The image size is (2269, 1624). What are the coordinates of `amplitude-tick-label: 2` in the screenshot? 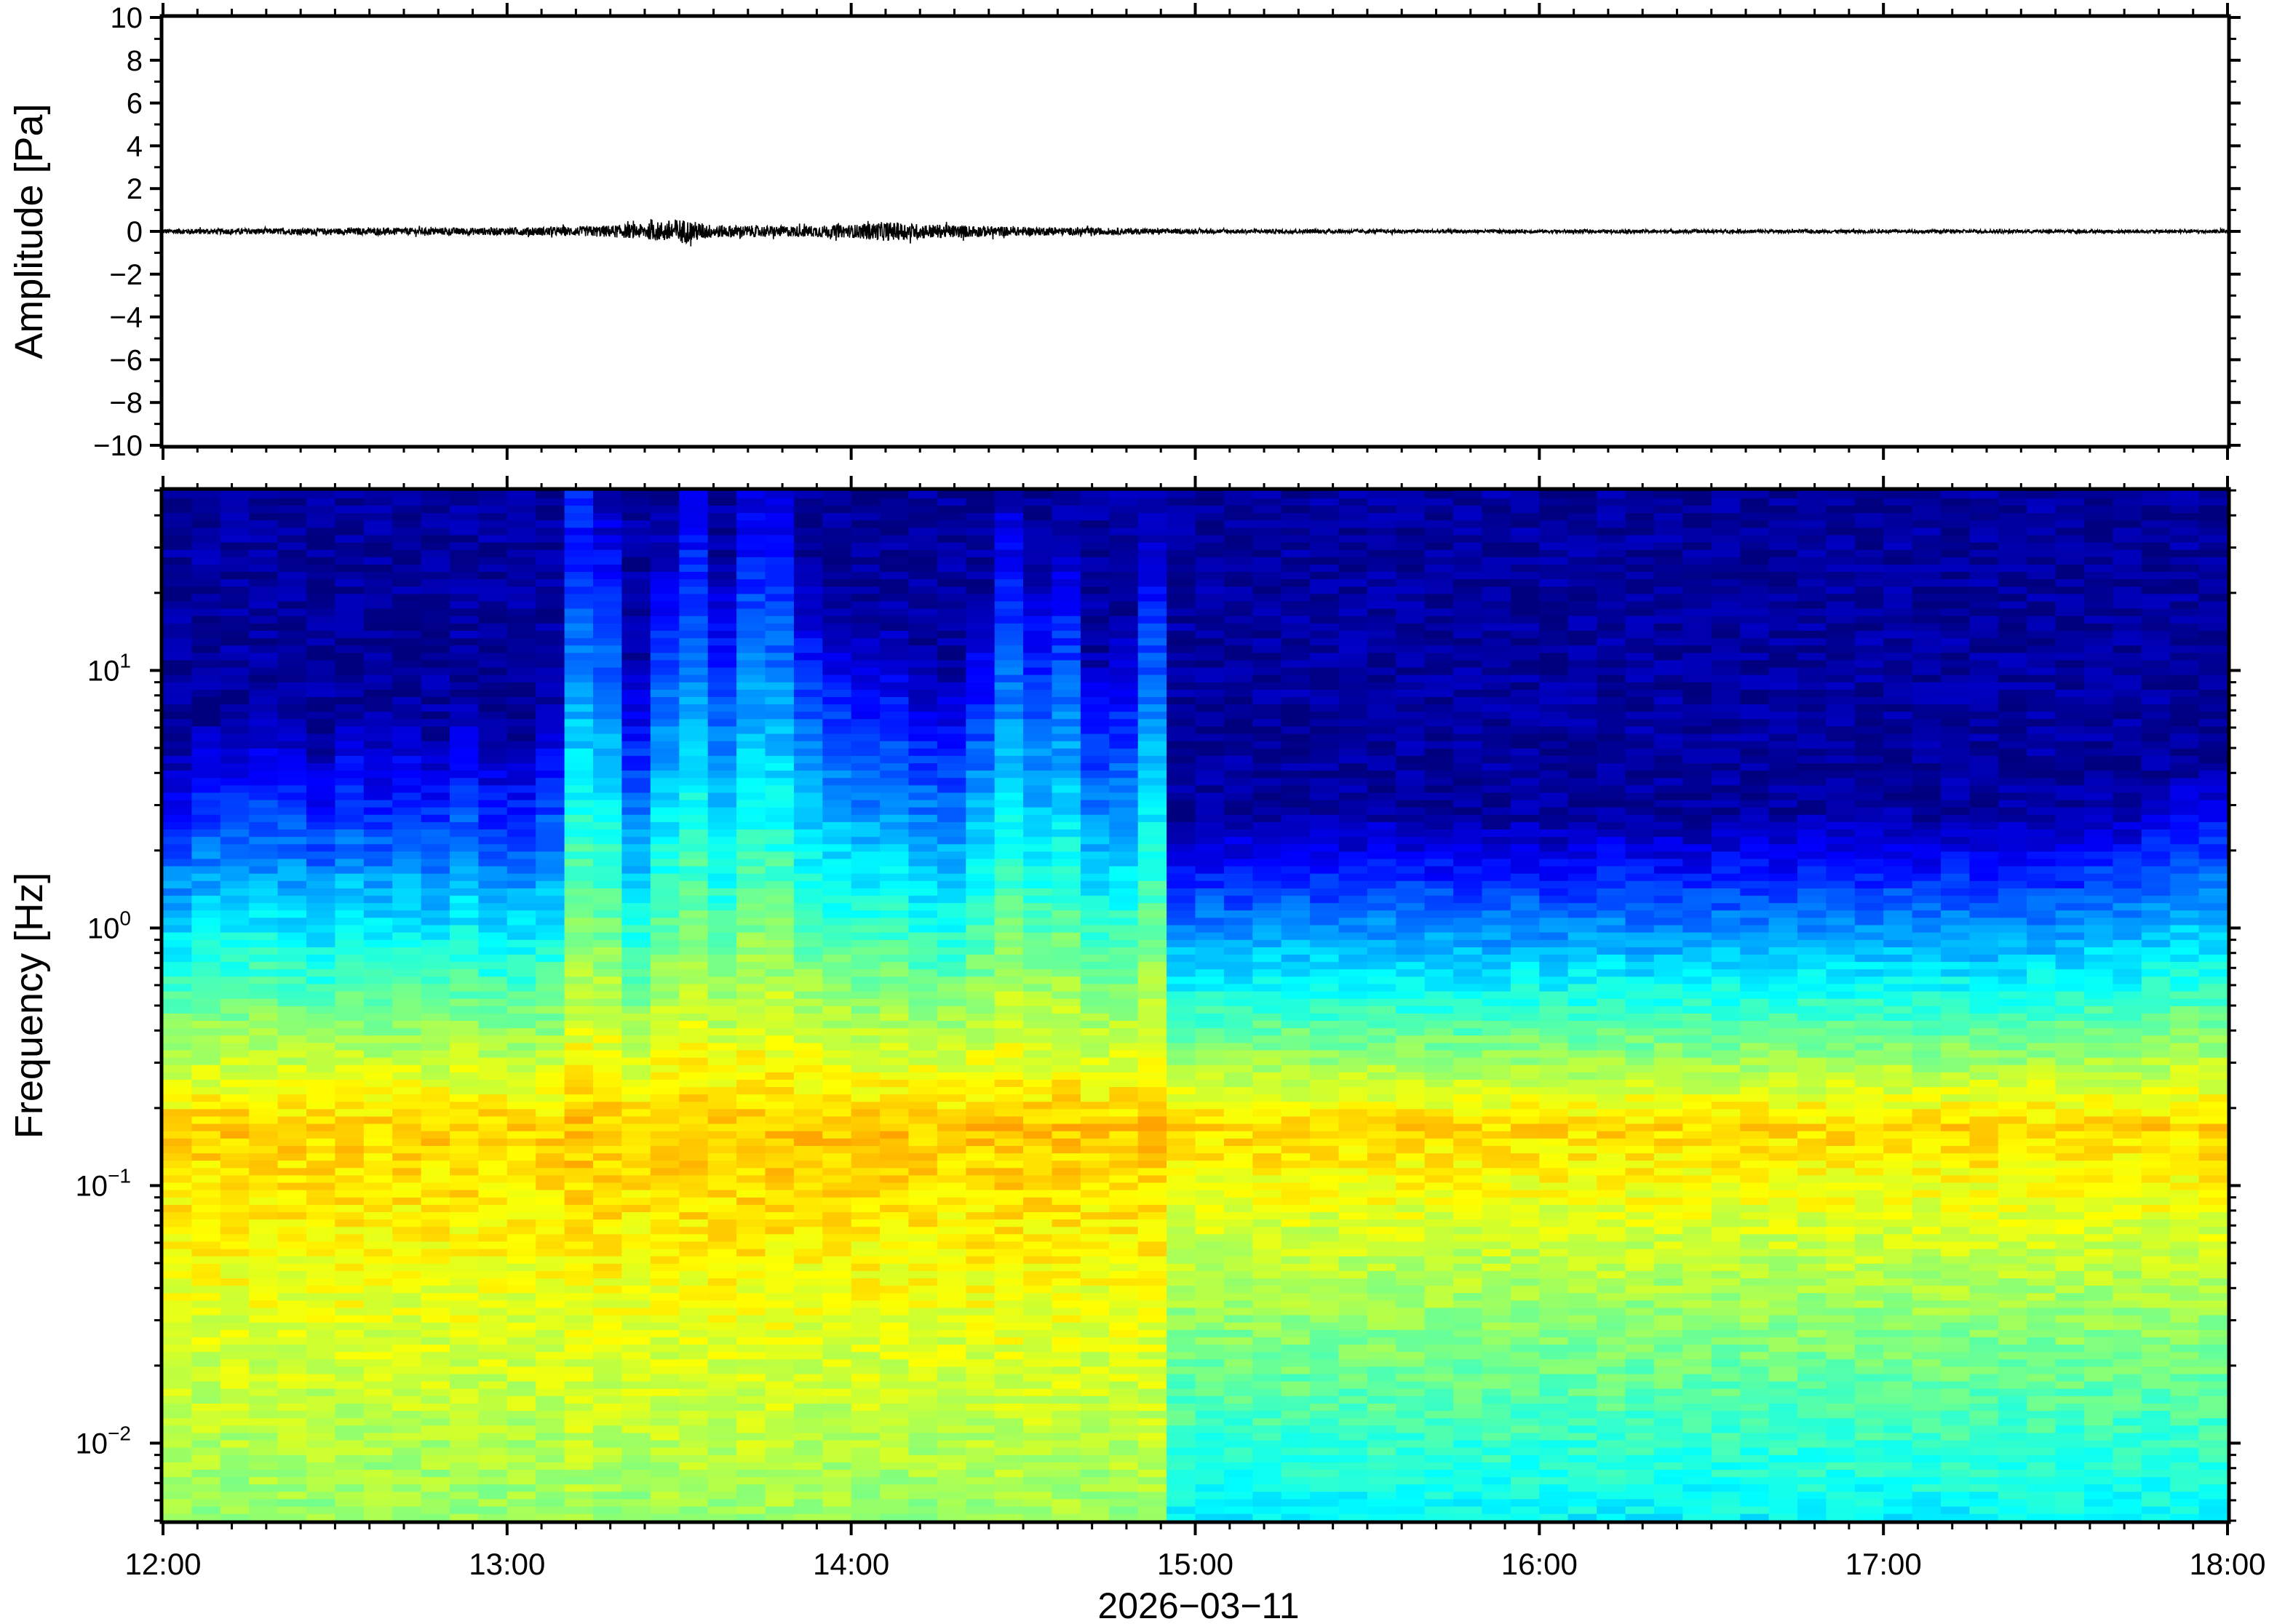 It's located at (135, 189).